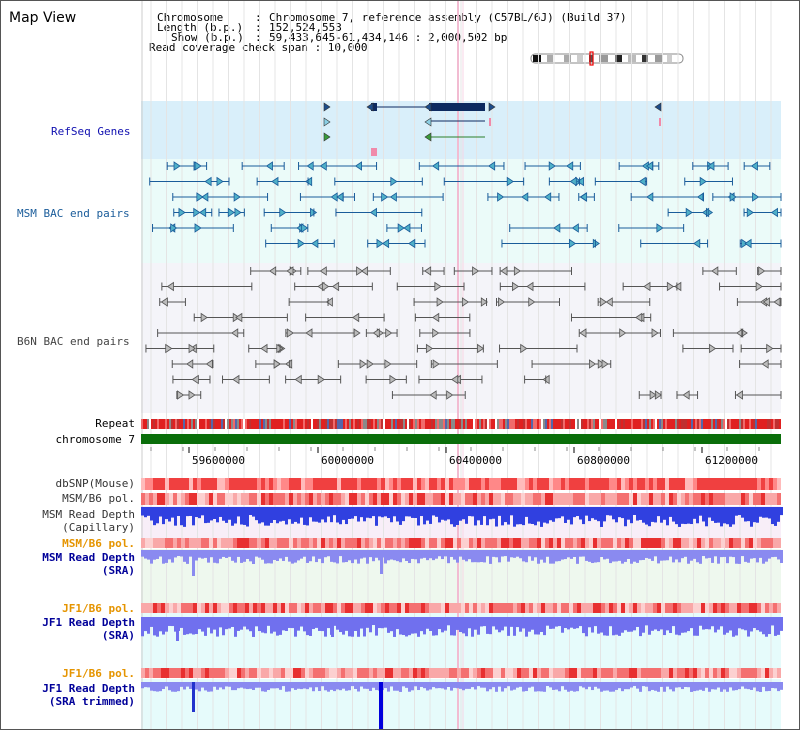 The width and height of the screenshot is (800, 730). I want to click on msm-depth-cap-label: MSM Read Depth (Capillary), so click(88, 521).